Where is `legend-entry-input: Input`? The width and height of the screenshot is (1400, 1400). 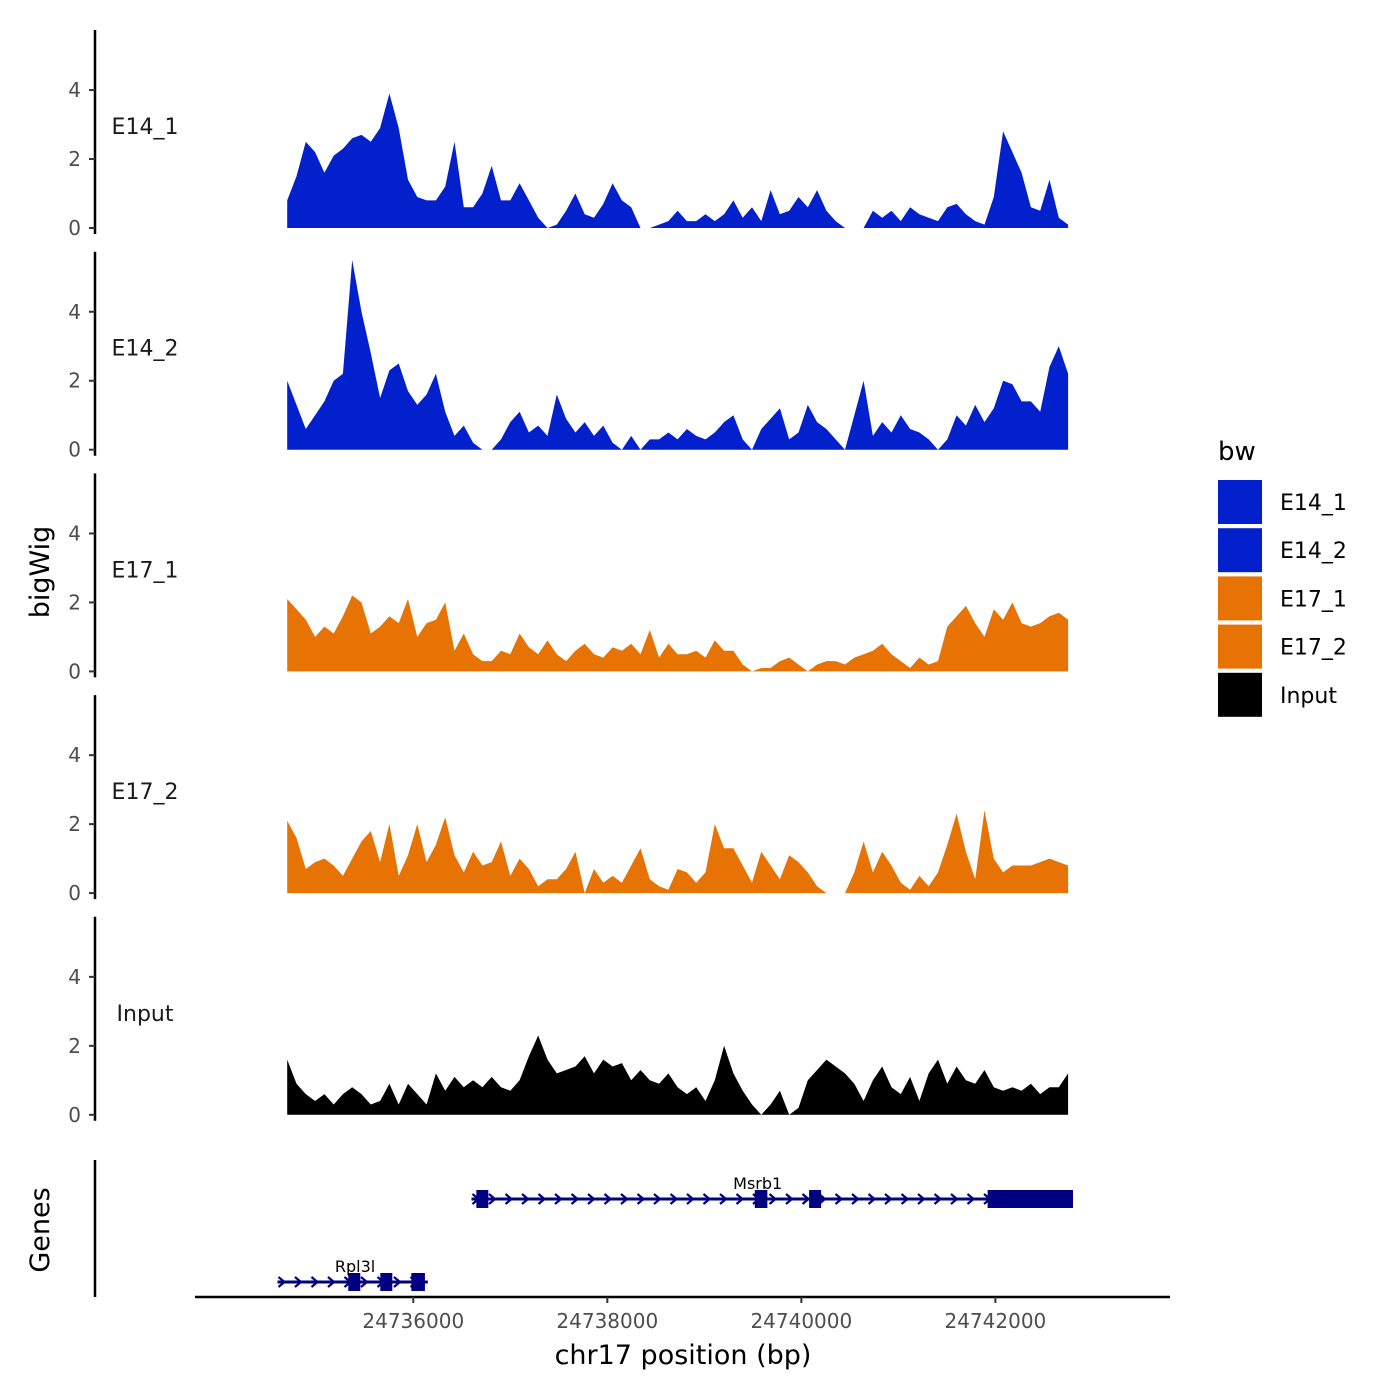 legend-entry-input: Input is located at coordinates (1277, 694).